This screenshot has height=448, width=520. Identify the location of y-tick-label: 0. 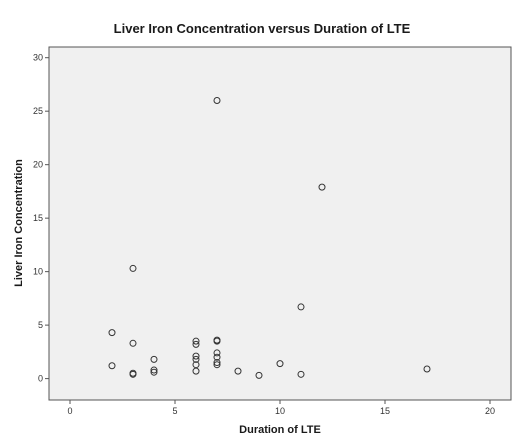
(40, 379).